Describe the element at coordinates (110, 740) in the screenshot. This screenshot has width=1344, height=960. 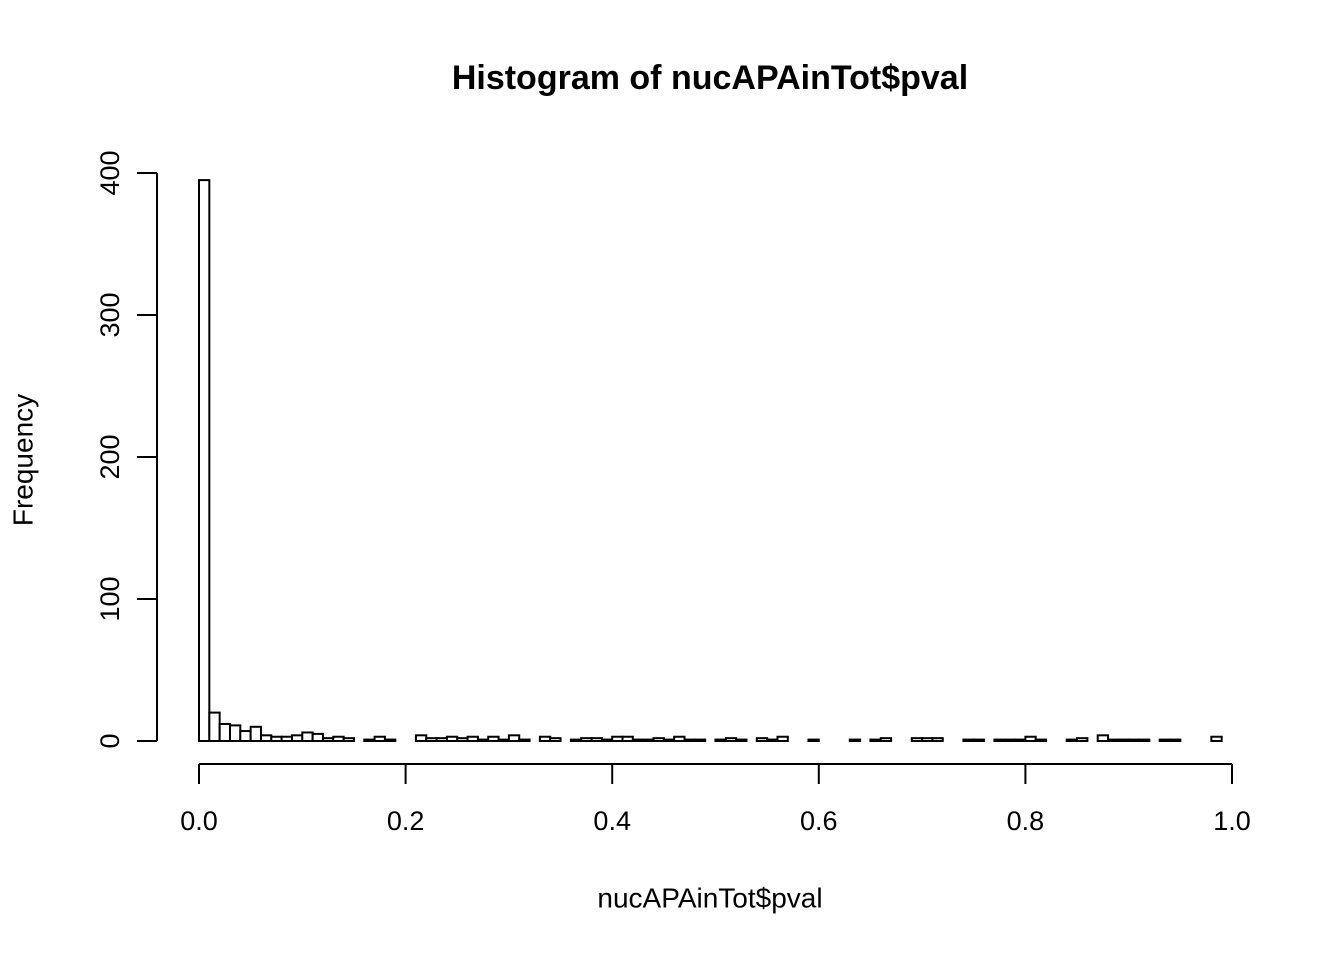
I see `y-tick-label: 0` at that location.